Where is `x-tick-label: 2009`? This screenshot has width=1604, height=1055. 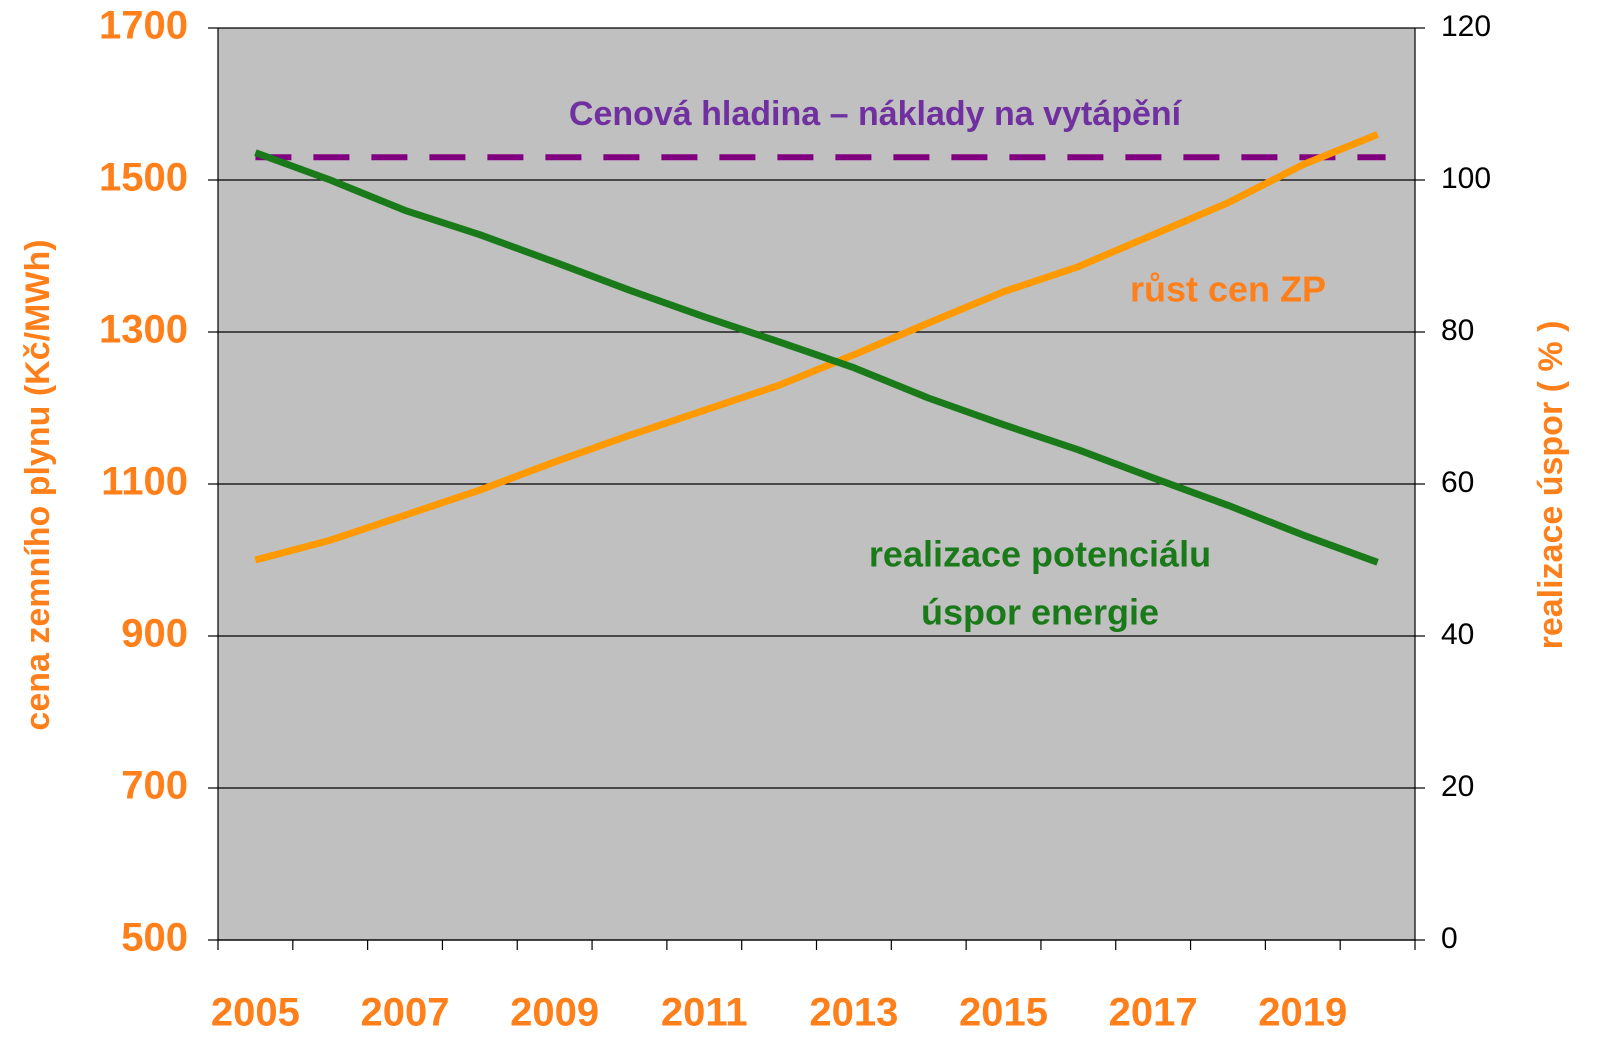
x-tick-label: 2009 is located at coordinates (554, 1013).